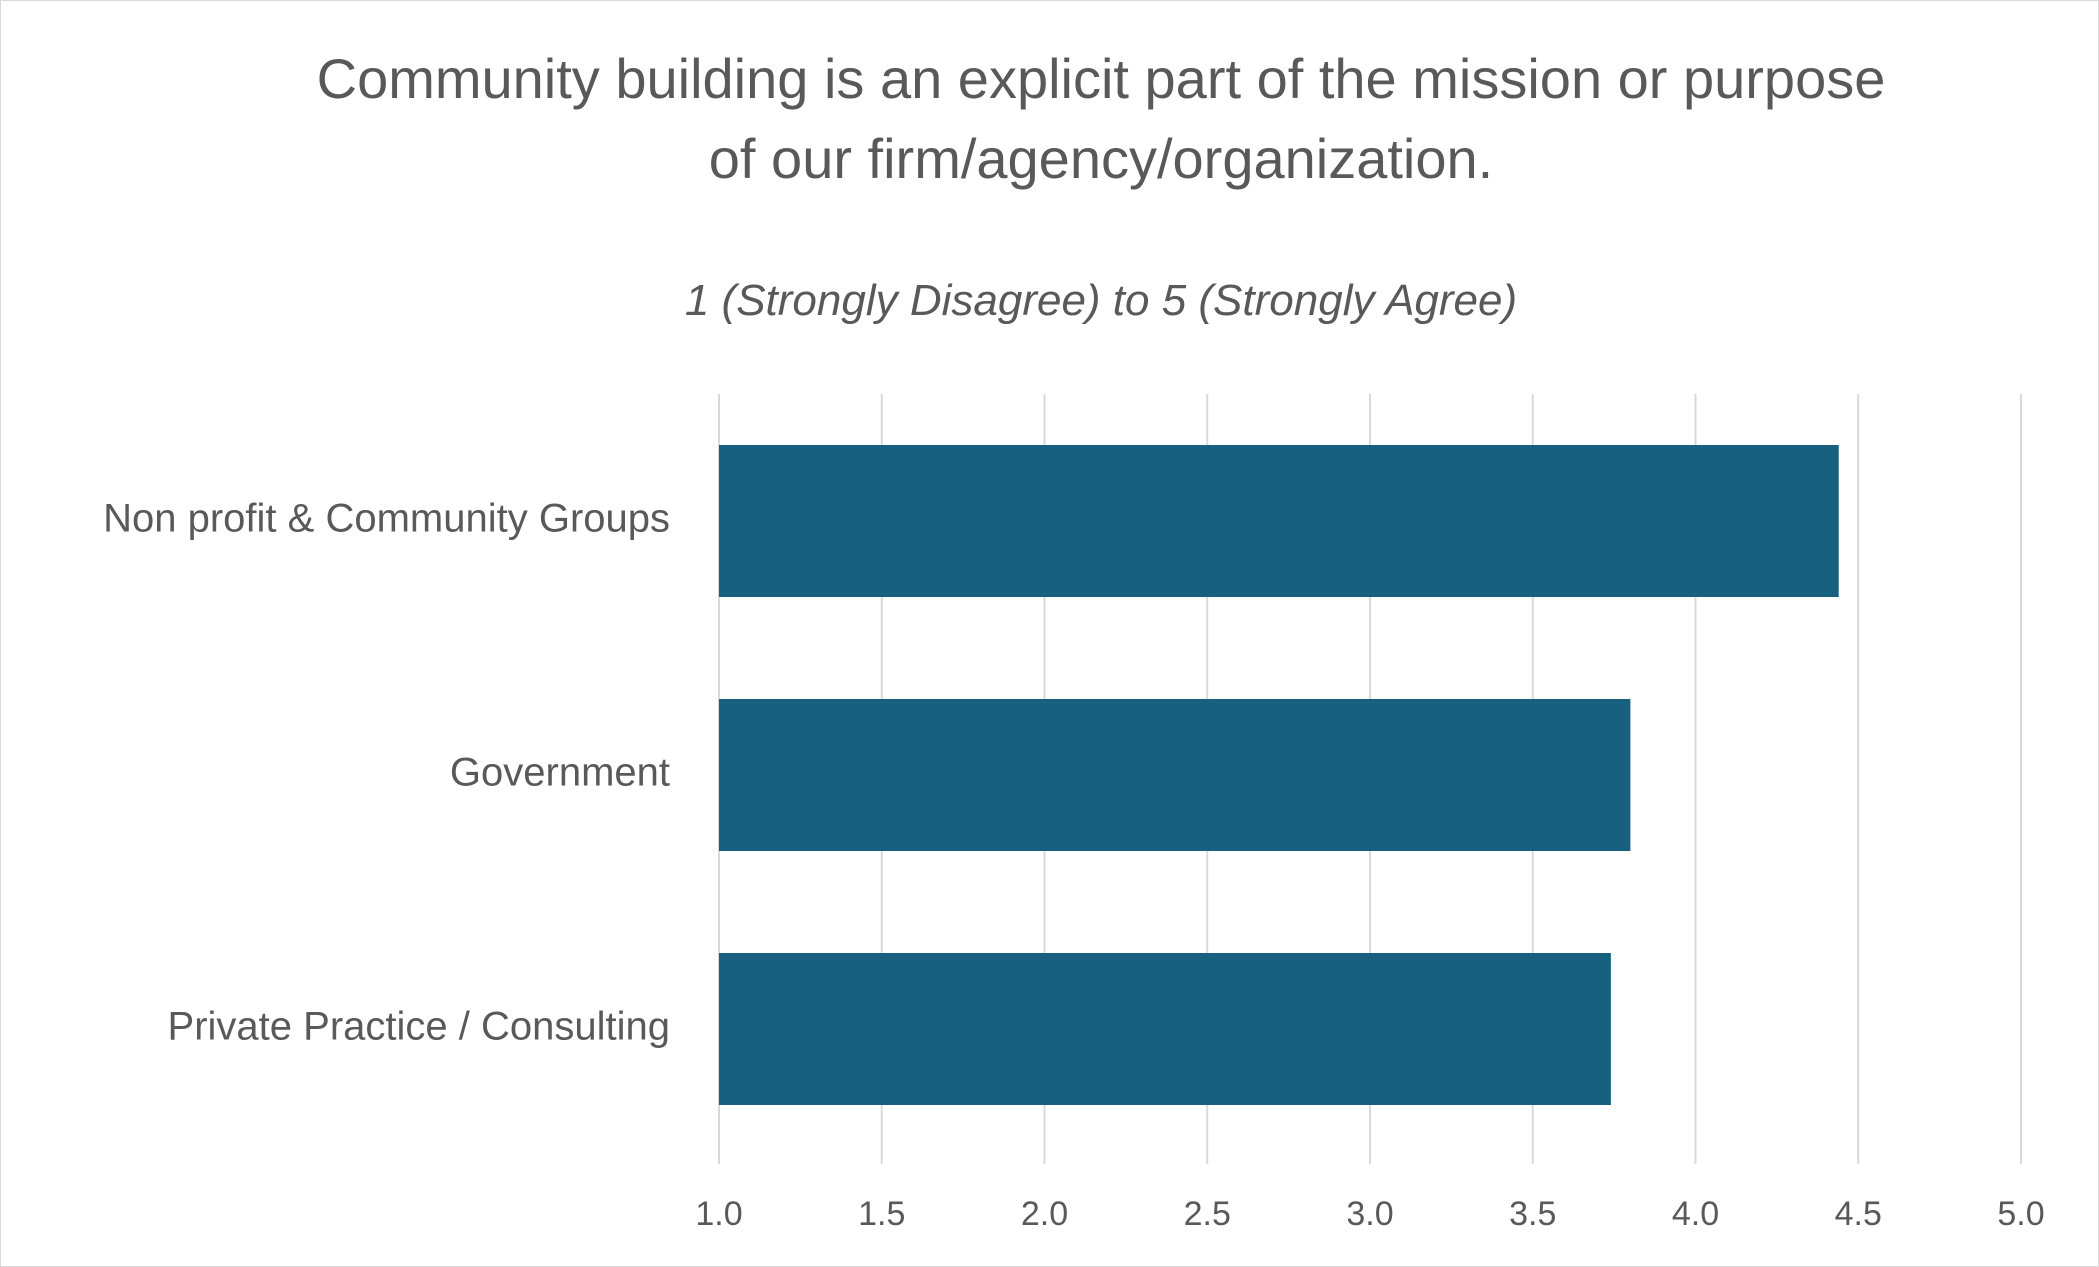 Image resolution: width=2099 pixels, height=1267 pixels. I want to click on x-tick-label: 3.0, so click(1369, 1214).